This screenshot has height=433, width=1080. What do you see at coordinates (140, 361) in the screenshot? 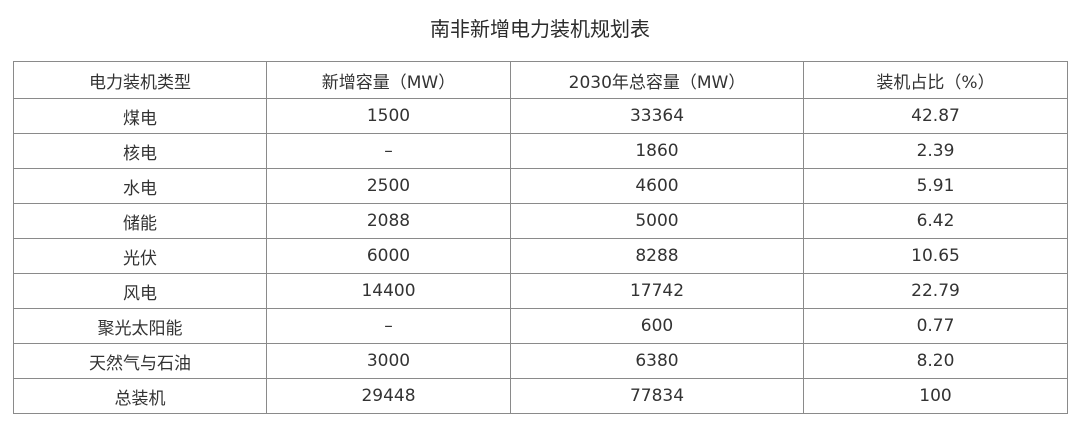
I see `cell-type: 天然气与石油` at bounding box center [140, 361].